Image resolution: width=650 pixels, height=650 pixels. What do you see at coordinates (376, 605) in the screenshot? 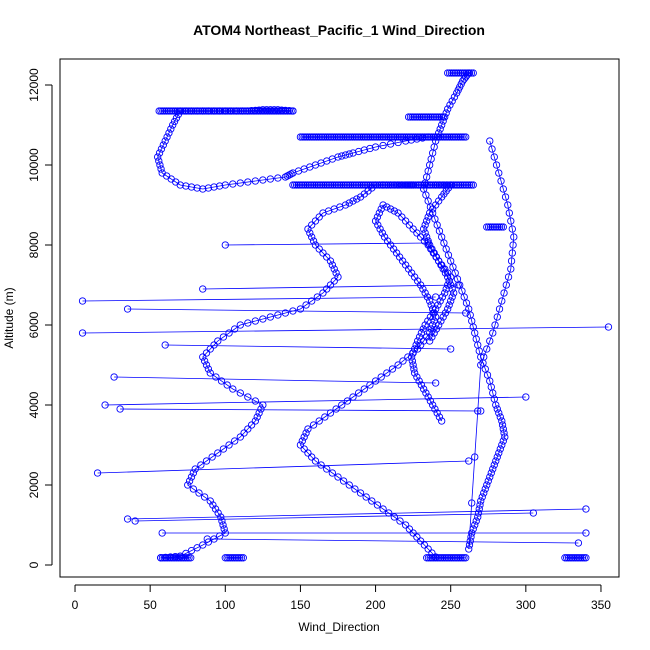
I see `x-tick-label: 200` at bounding box center [376, 605].